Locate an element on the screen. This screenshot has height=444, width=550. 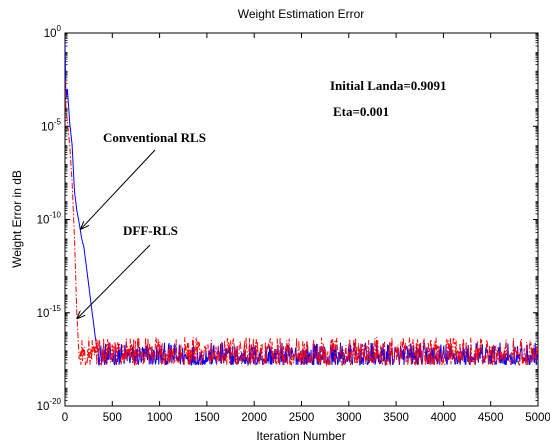
y-tick-label: 10⁻¹⁵ is located at coordinates (49, 312).